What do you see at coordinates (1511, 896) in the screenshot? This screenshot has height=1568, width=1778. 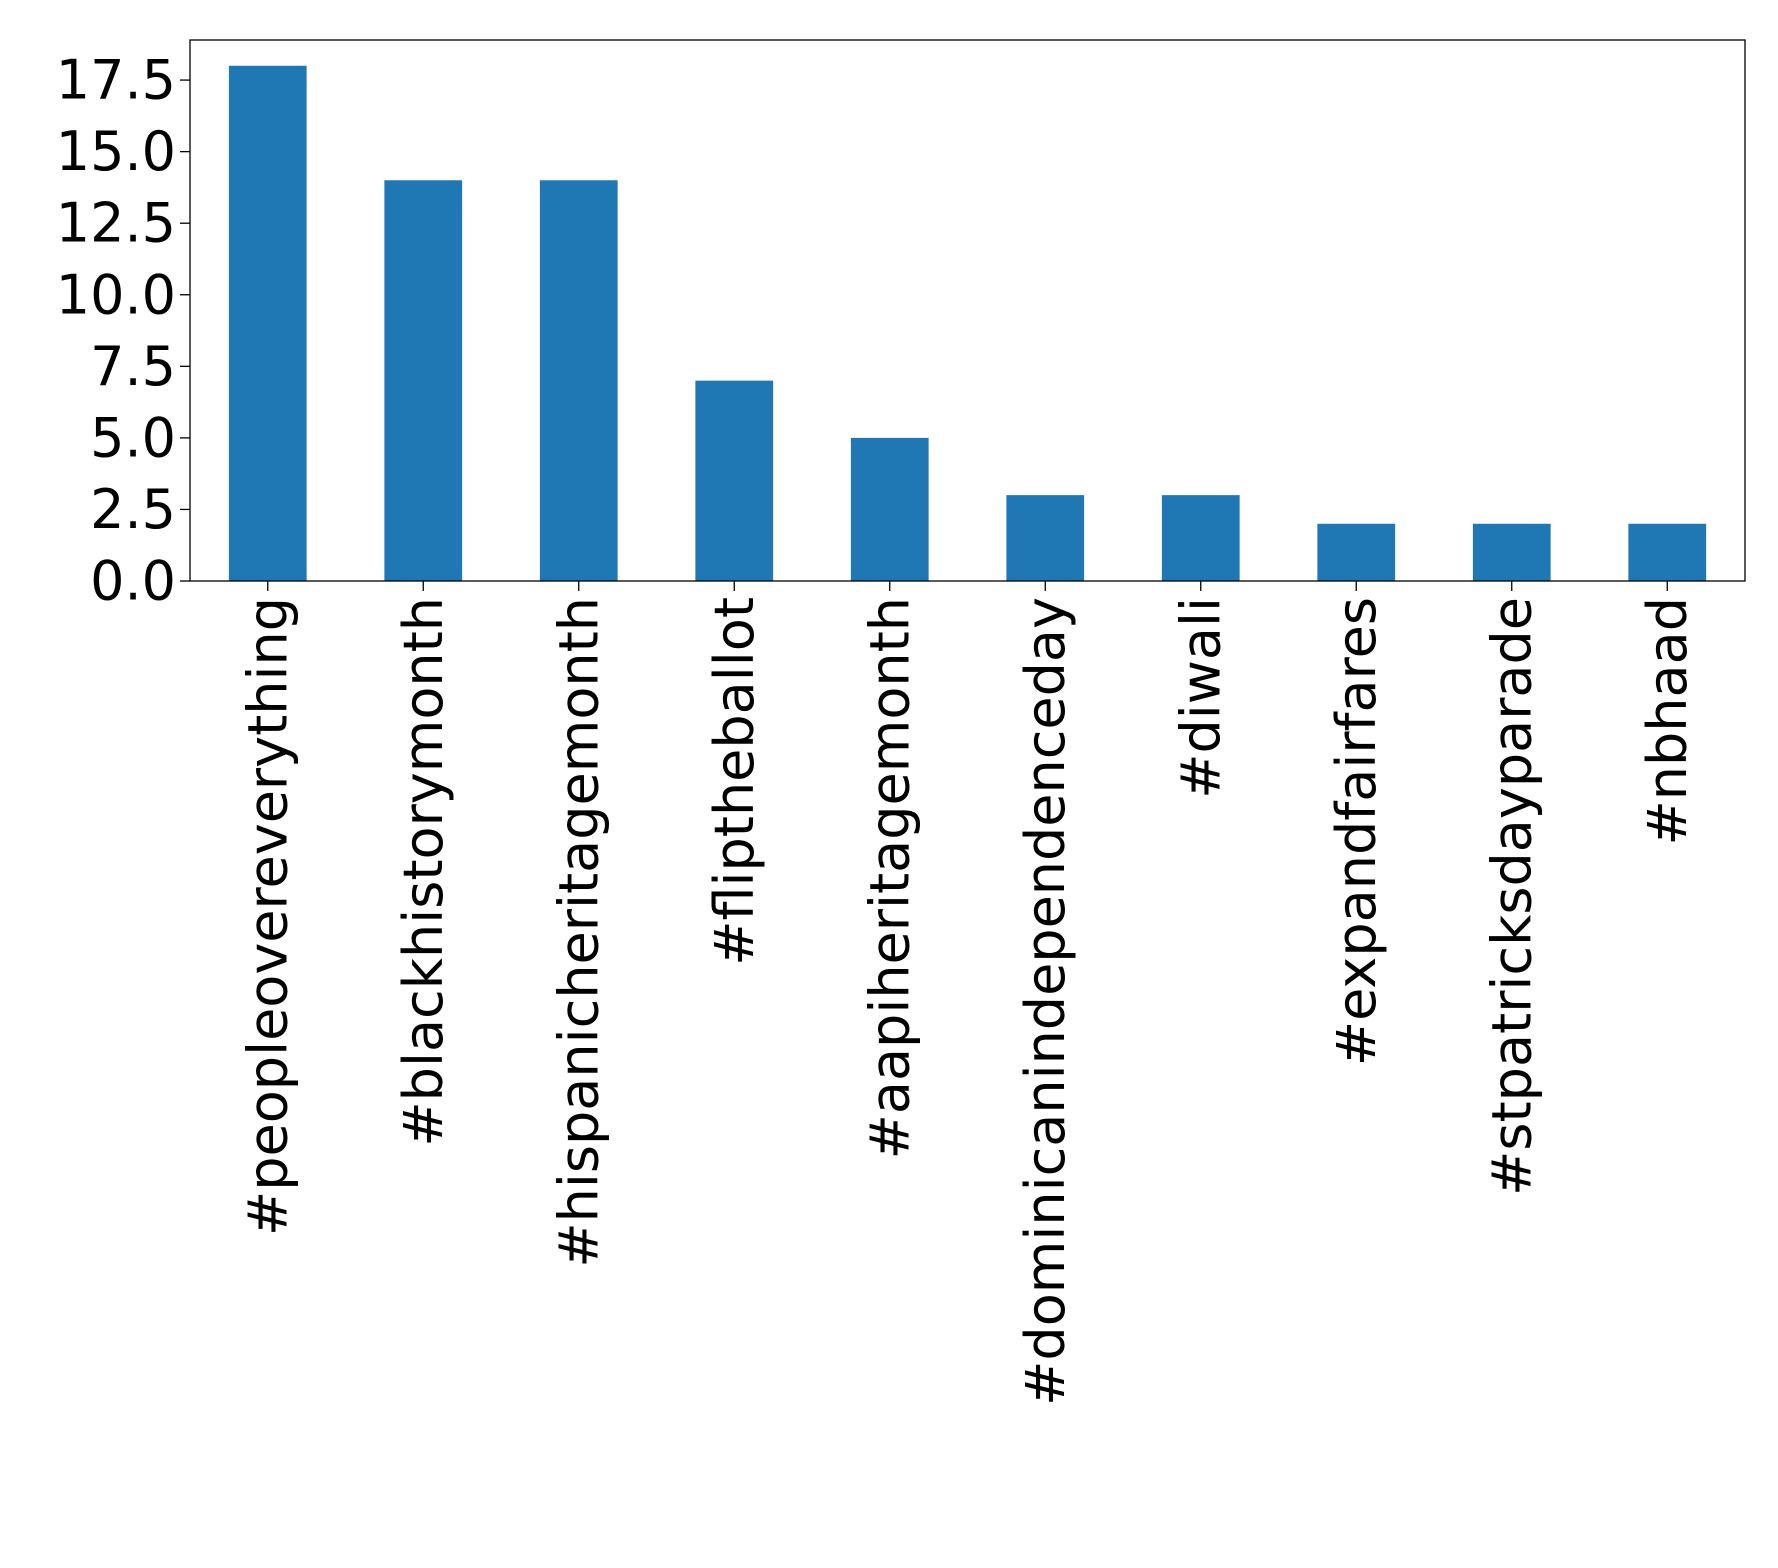 I see `x-tick-label: #stpatricksdayparade` at bounding box center [1511, 896].